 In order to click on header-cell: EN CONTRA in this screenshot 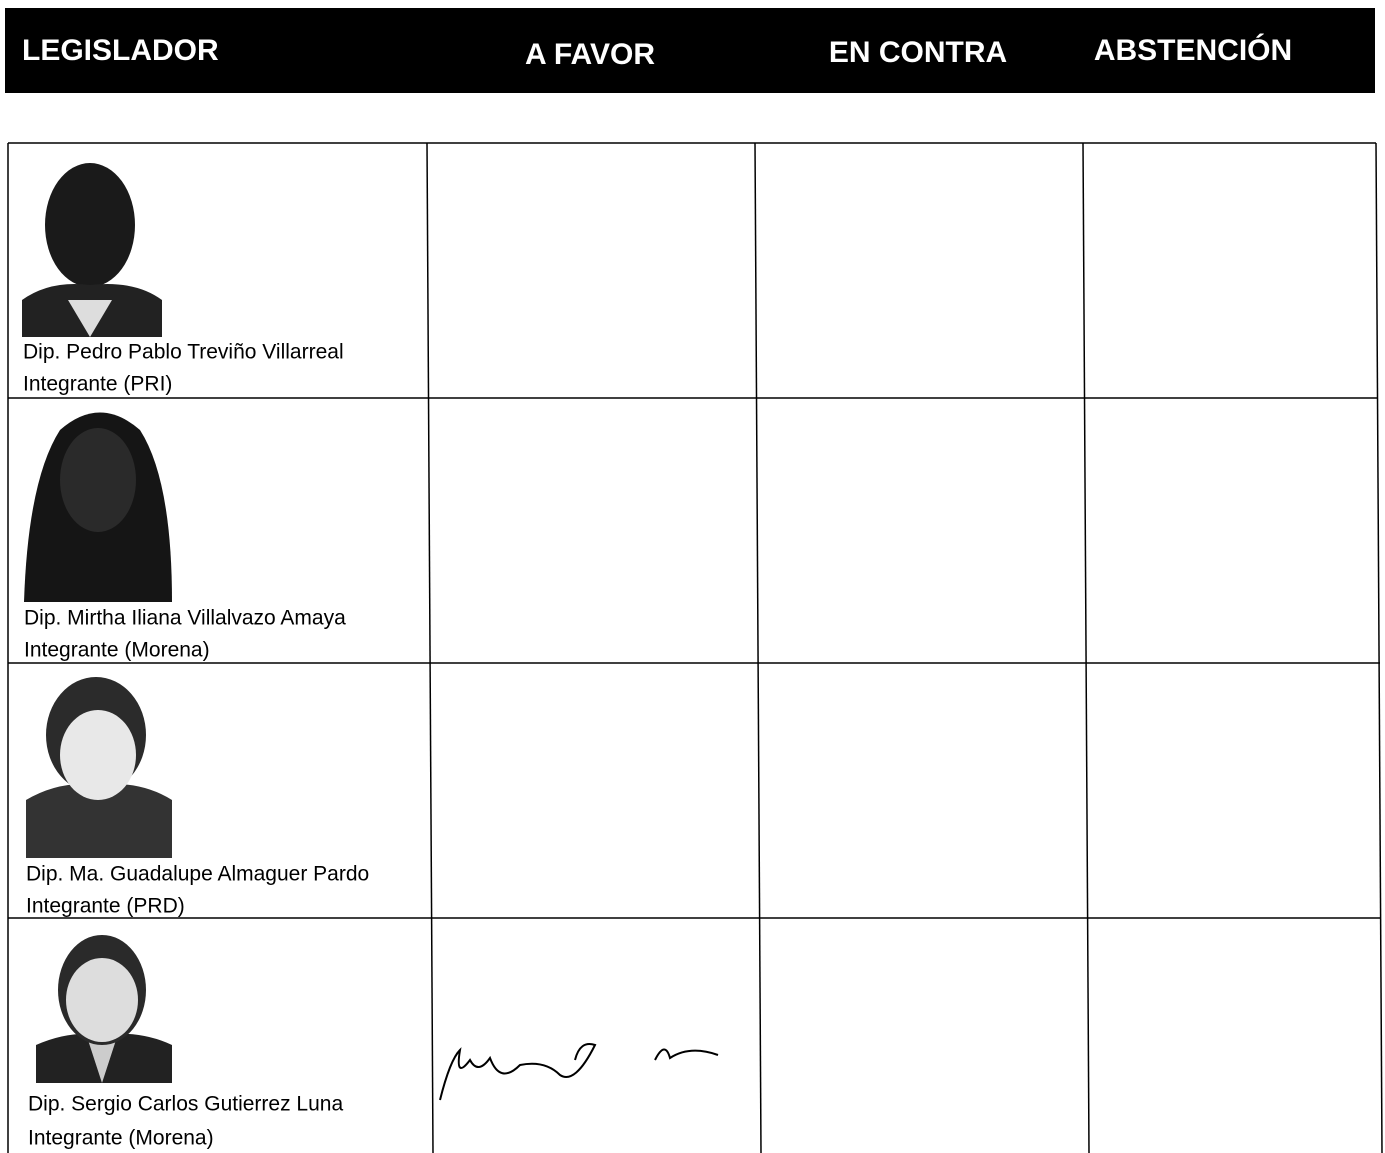, I will do `click(918, 52)`.